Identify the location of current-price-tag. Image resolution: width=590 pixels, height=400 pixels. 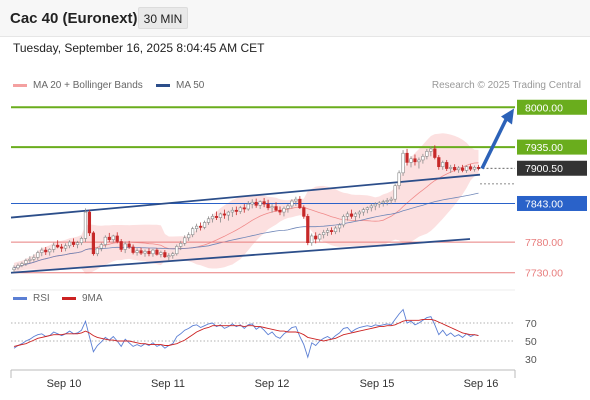
(552, 168).